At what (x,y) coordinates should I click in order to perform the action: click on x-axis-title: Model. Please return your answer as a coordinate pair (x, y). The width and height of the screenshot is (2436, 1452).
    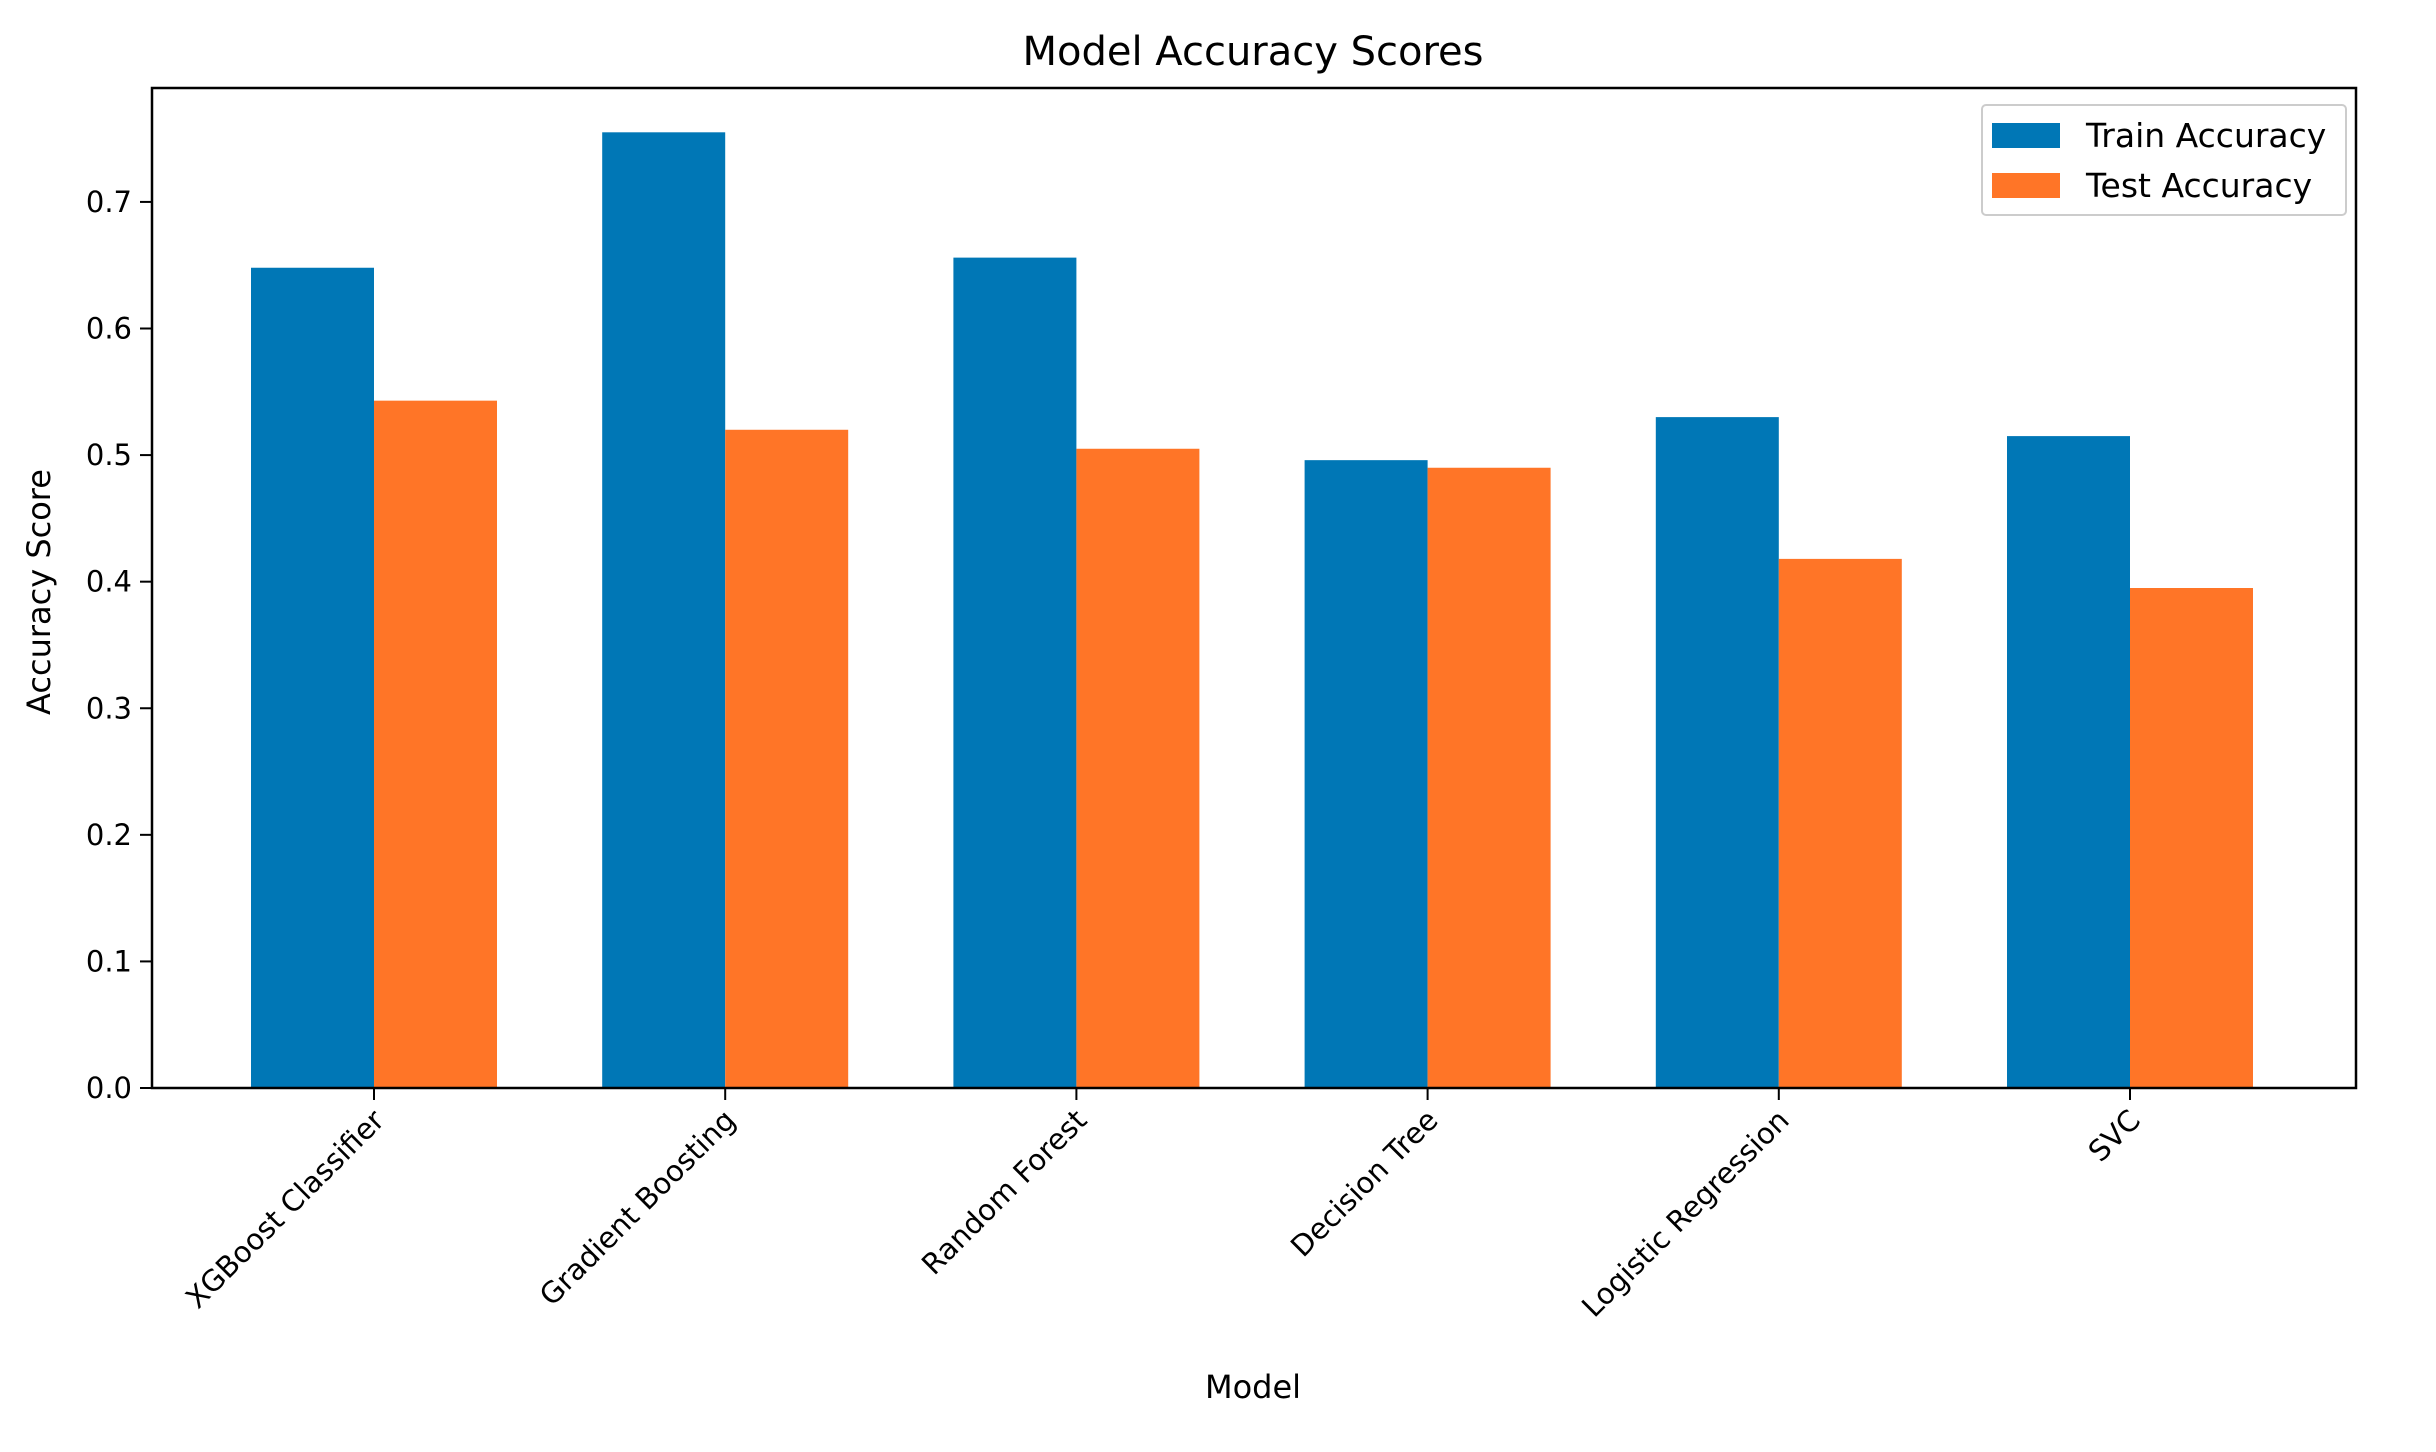
    Looking at the image, I should click on (1253, 1387).